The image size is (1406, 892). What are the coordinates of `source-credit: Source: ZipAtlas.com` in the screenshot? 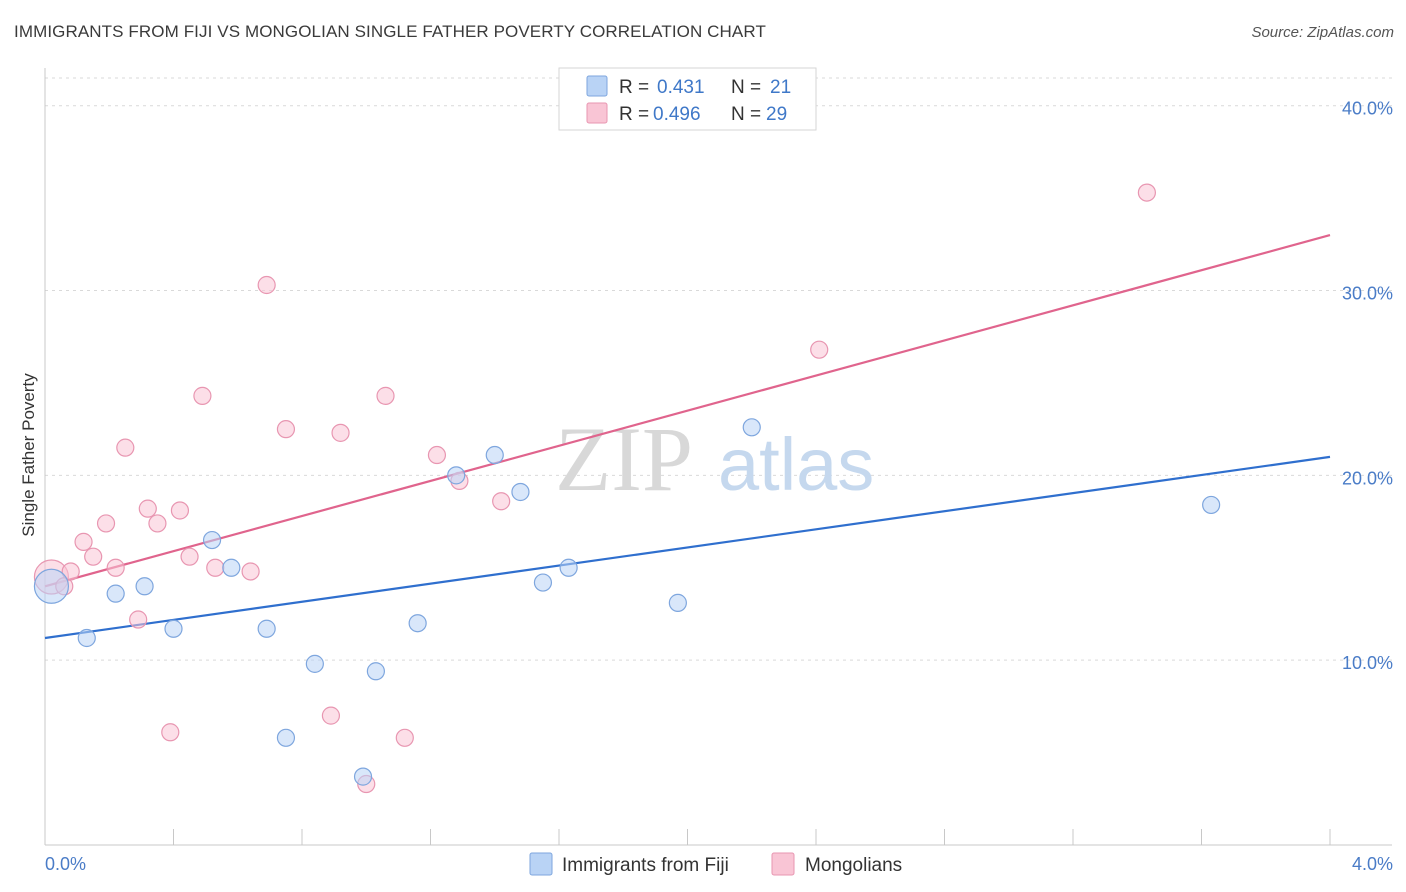 It's located at (1322, 32).